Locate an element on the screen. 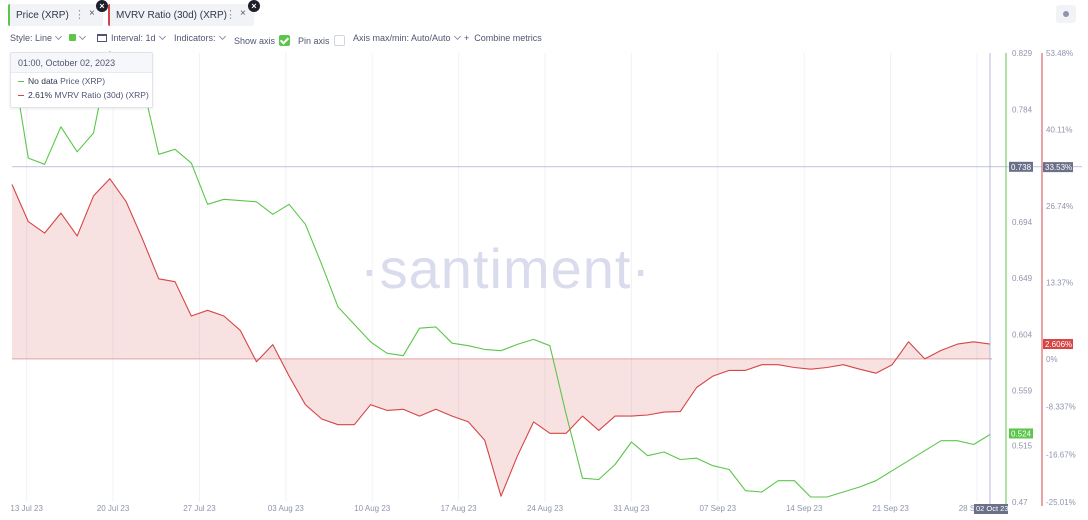  plus-icon: + is located at coordinates (467, 38).